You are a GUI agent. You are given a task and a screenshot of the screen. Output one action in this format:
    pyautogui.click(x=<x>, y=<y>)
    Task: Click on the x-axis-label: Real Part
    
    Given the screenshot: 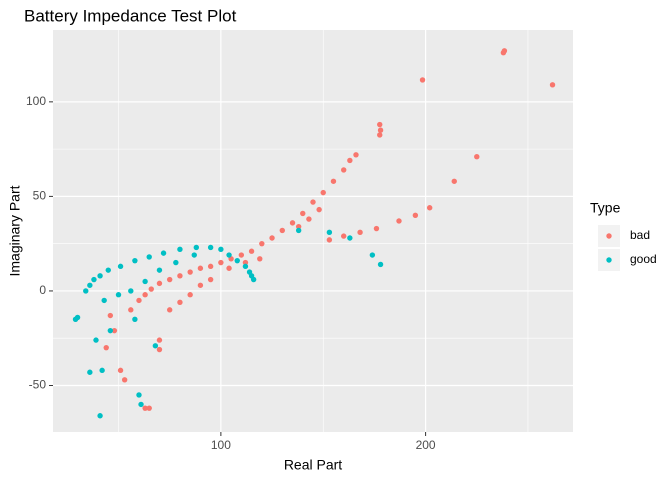 What is the action you would take?
    pyautogui.click(x=313, y=465)
    